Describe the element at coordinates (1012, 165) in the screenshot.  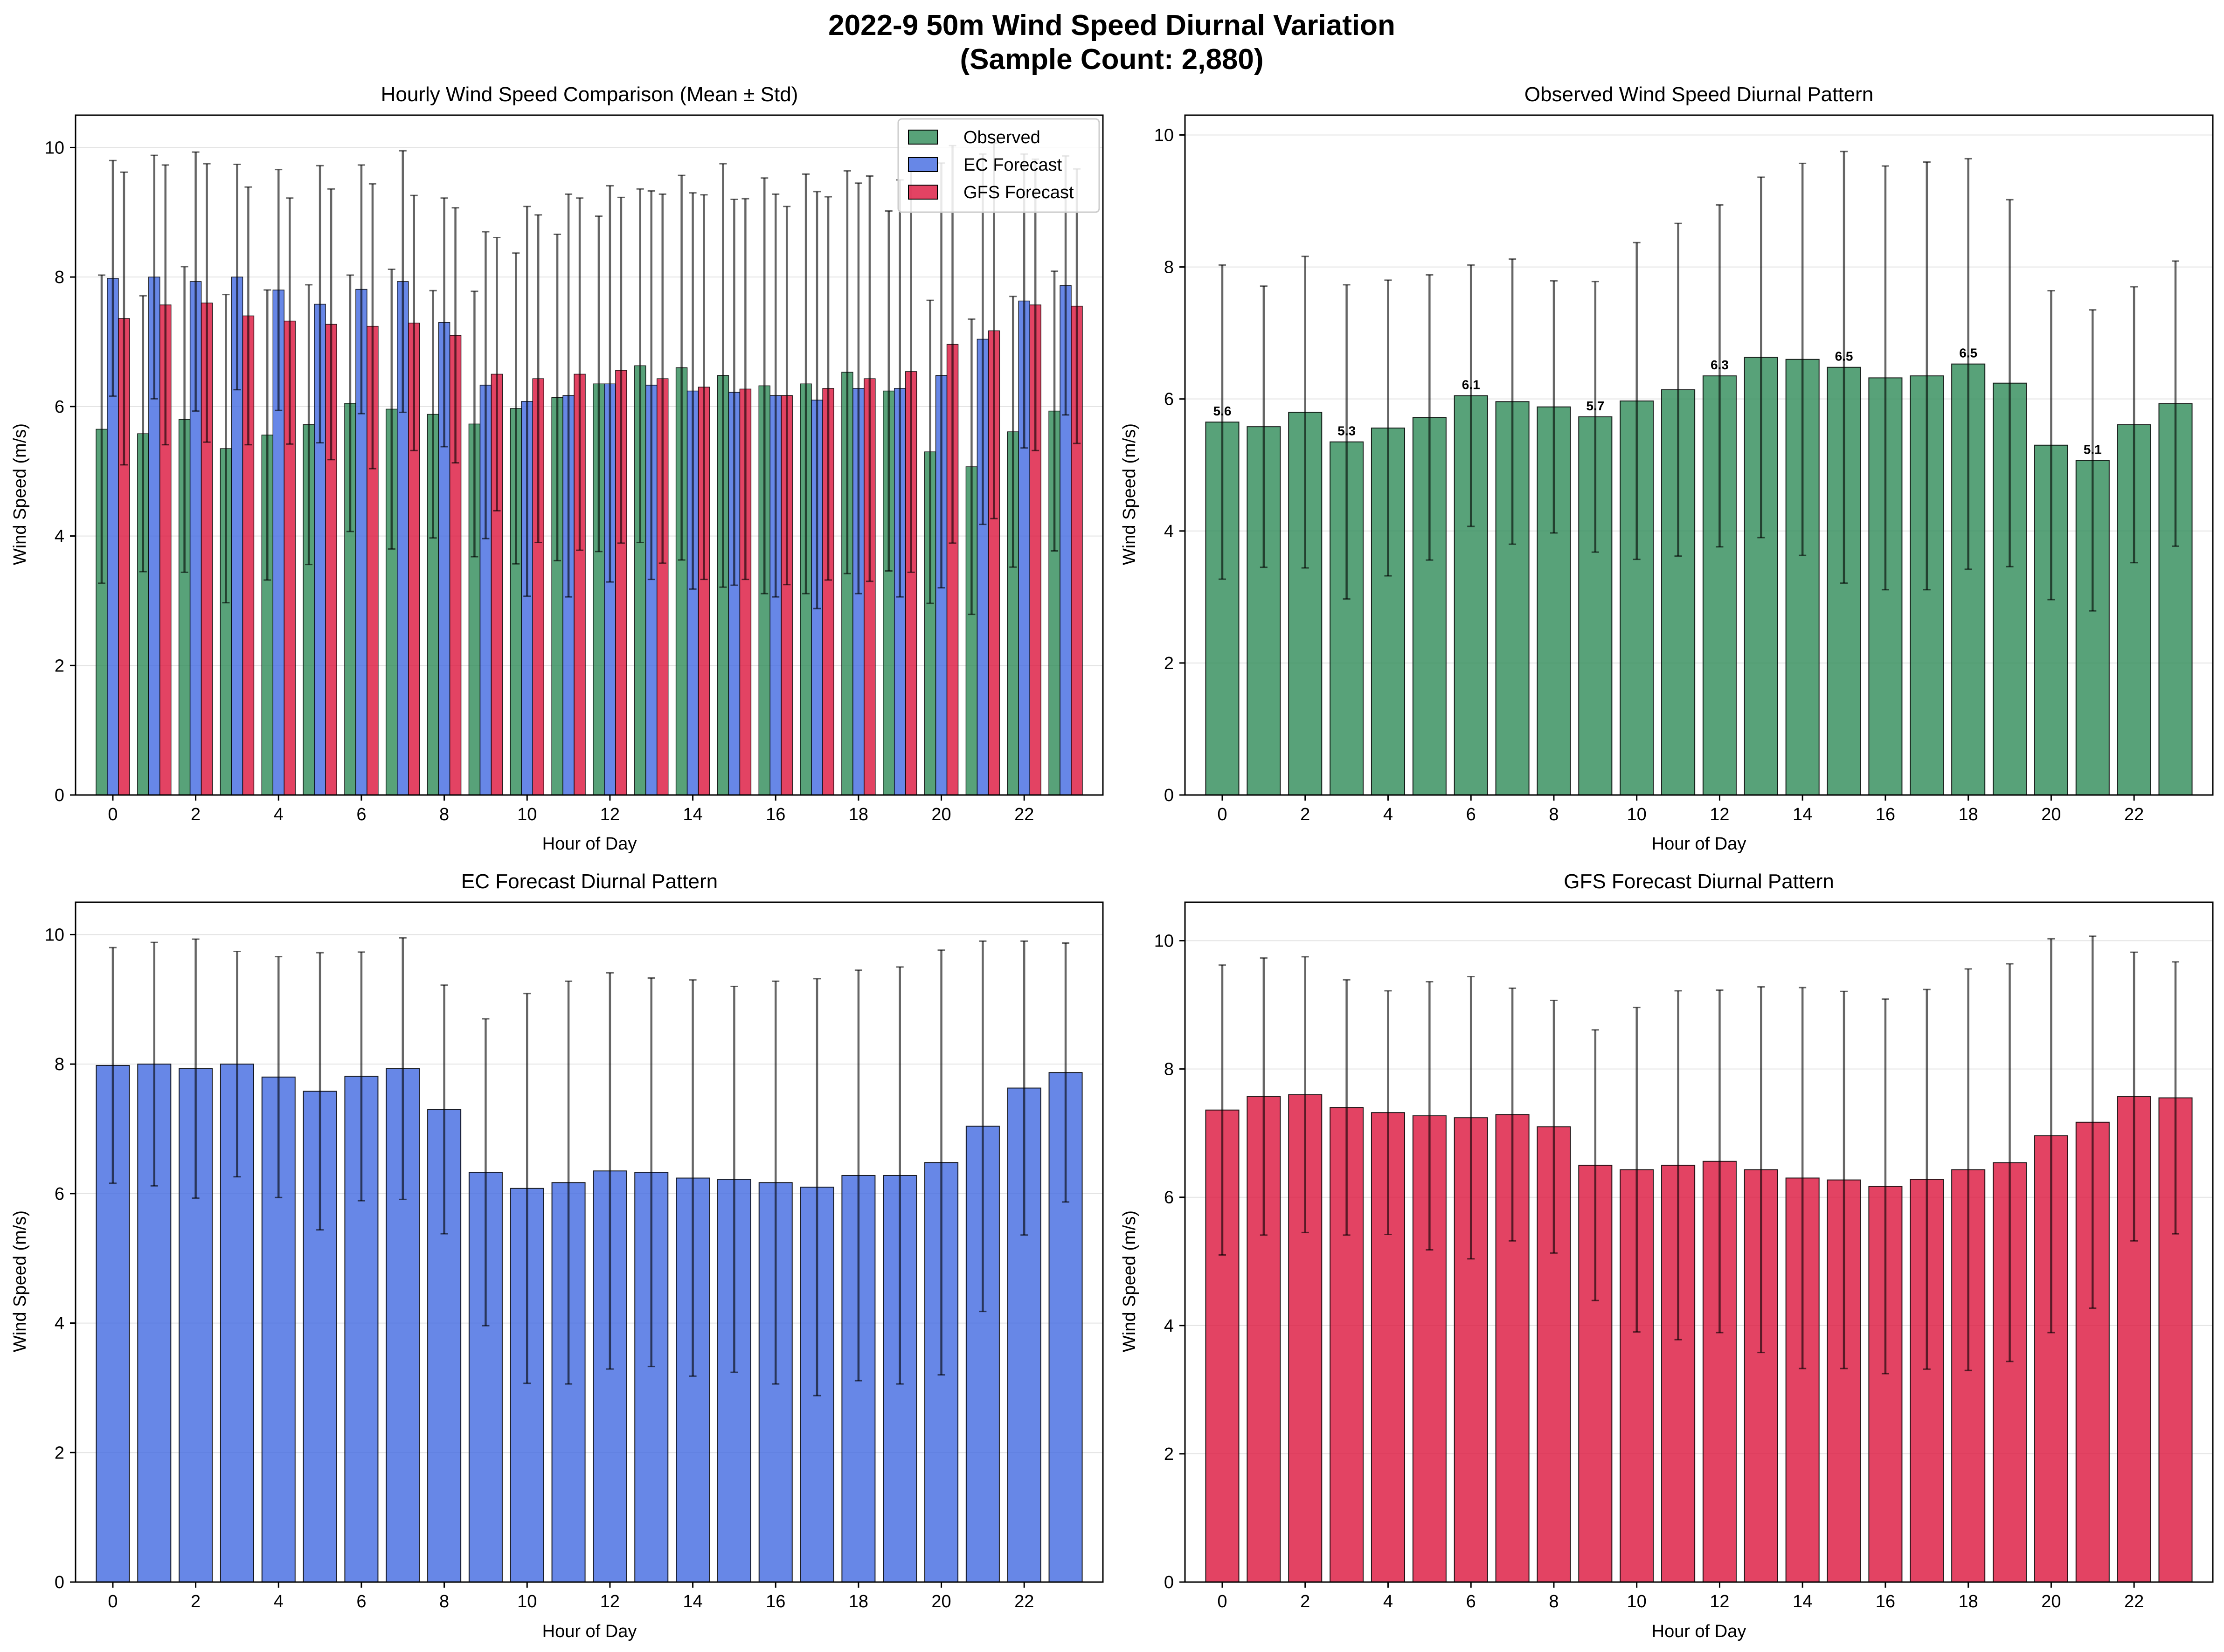
I see `legend-label-ec: EC Forecast` at that location.